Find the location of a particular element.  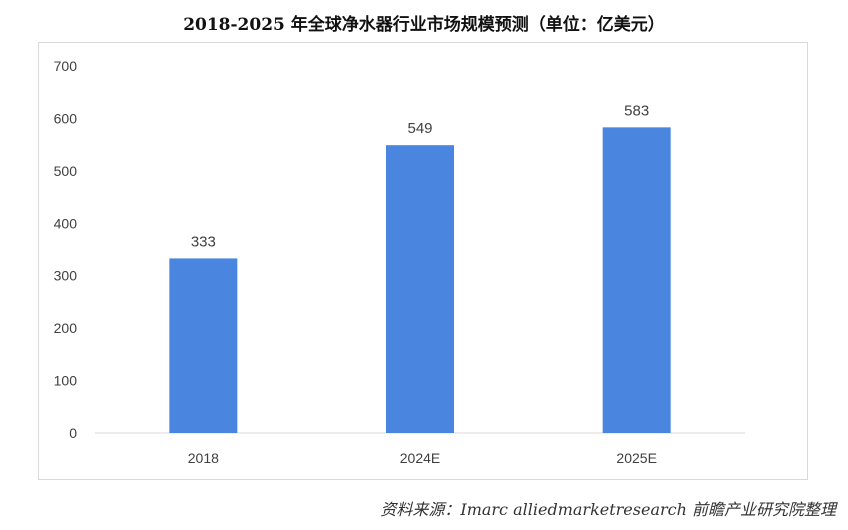

y-tick-label: 700 is located at coordinates (66, 66).